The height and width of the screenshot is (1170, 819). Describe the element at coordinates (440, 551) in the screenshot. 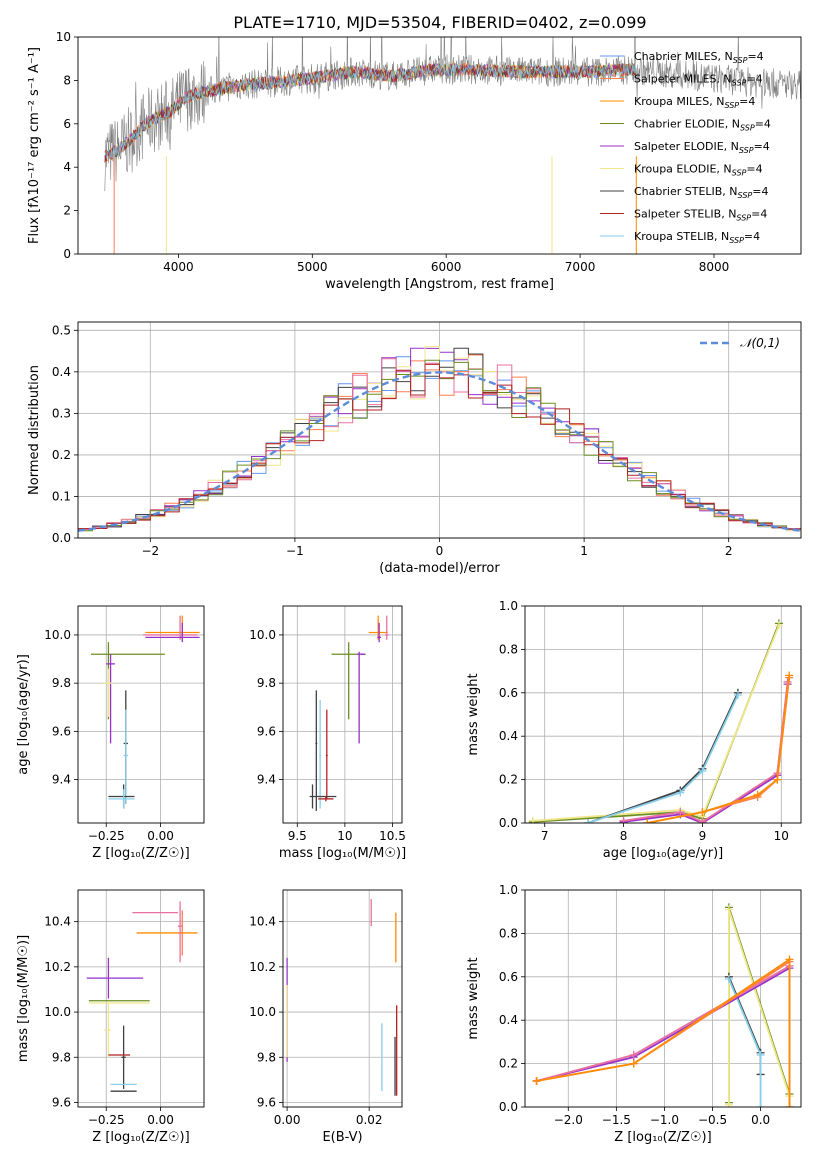

I see `x-tick-label: 0` at that location.